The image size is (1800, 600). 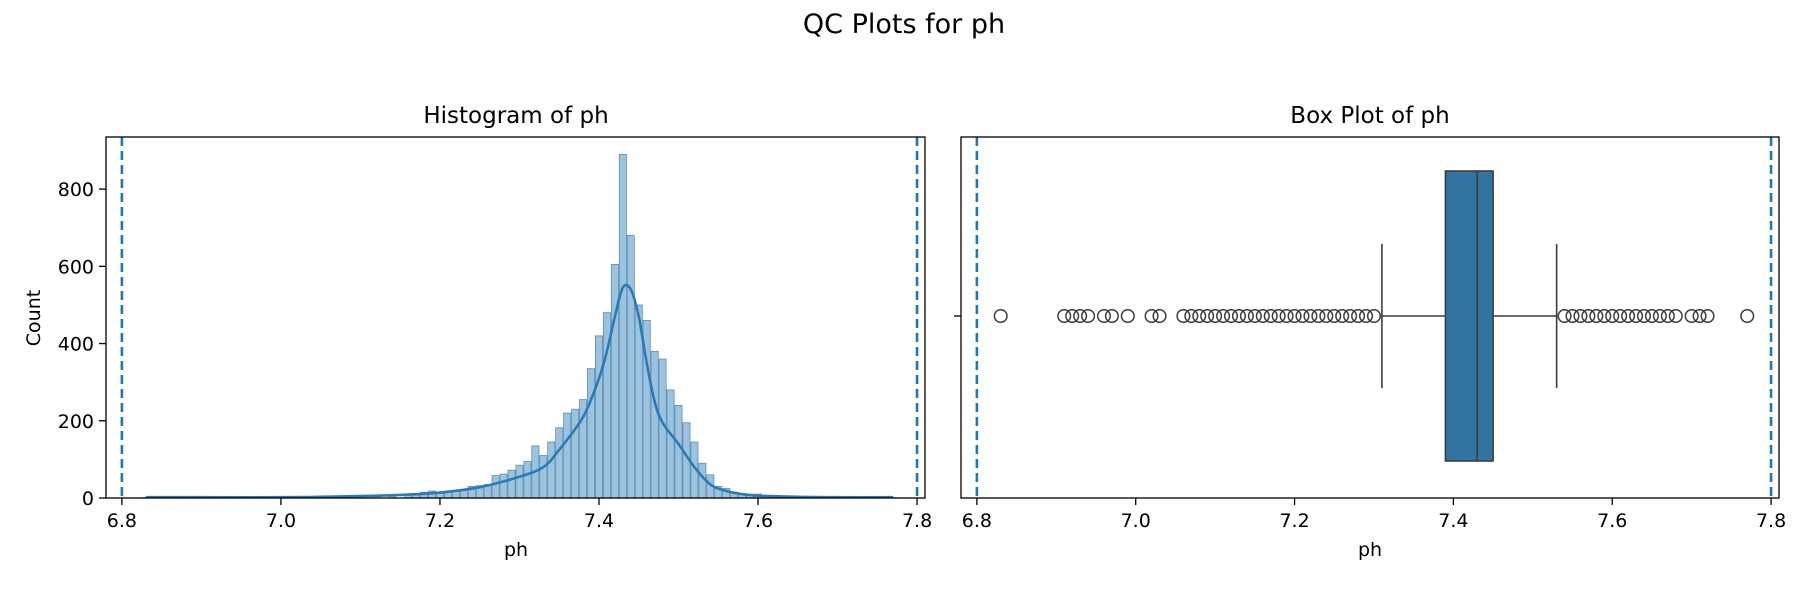 I want to click on histogram-y-axis-label: Count, so click(x=34, y=318).